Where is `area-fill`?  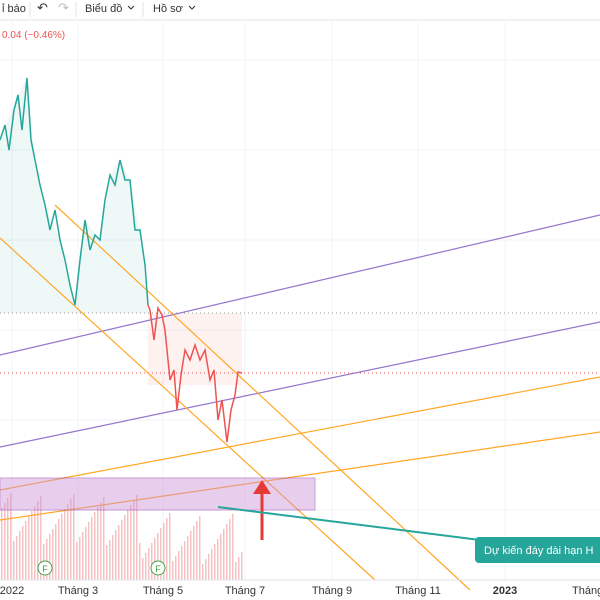
area-fill is located at coordinates (74, 195).